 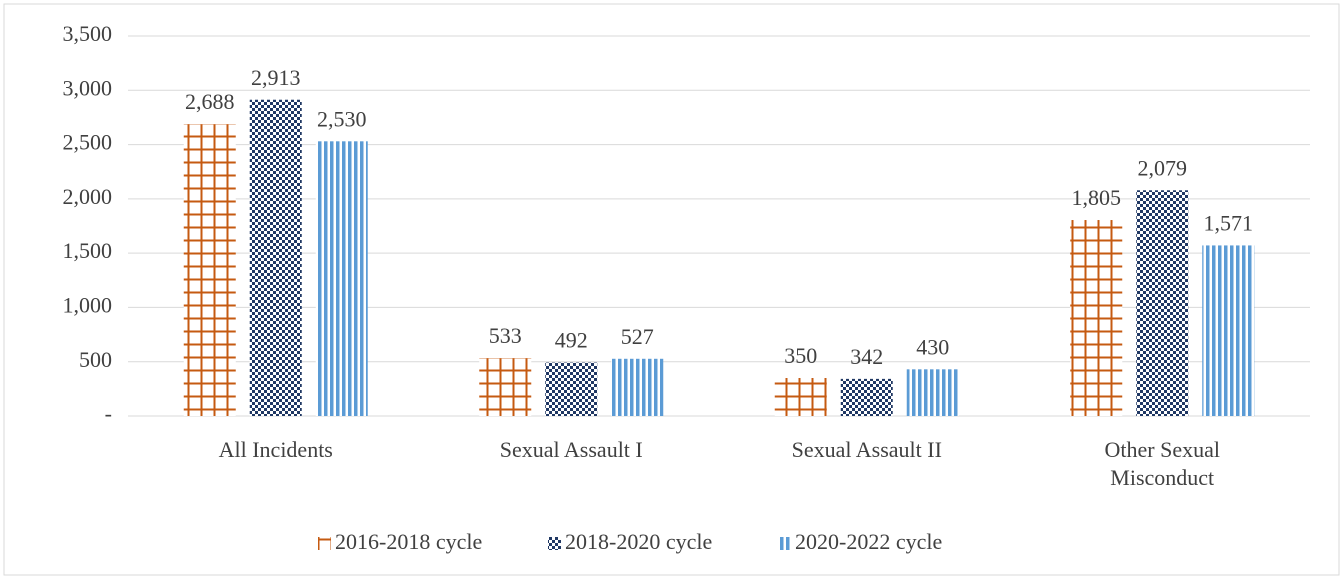 I want to click on data-label: 533, so click(x=505, y=335).